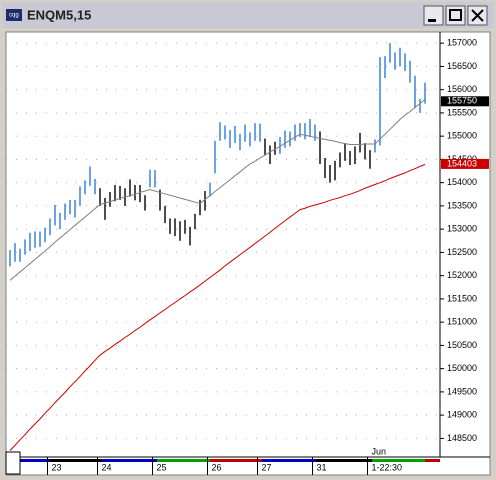  I want to click on y-tick-label: 151000, so click(462, 322).